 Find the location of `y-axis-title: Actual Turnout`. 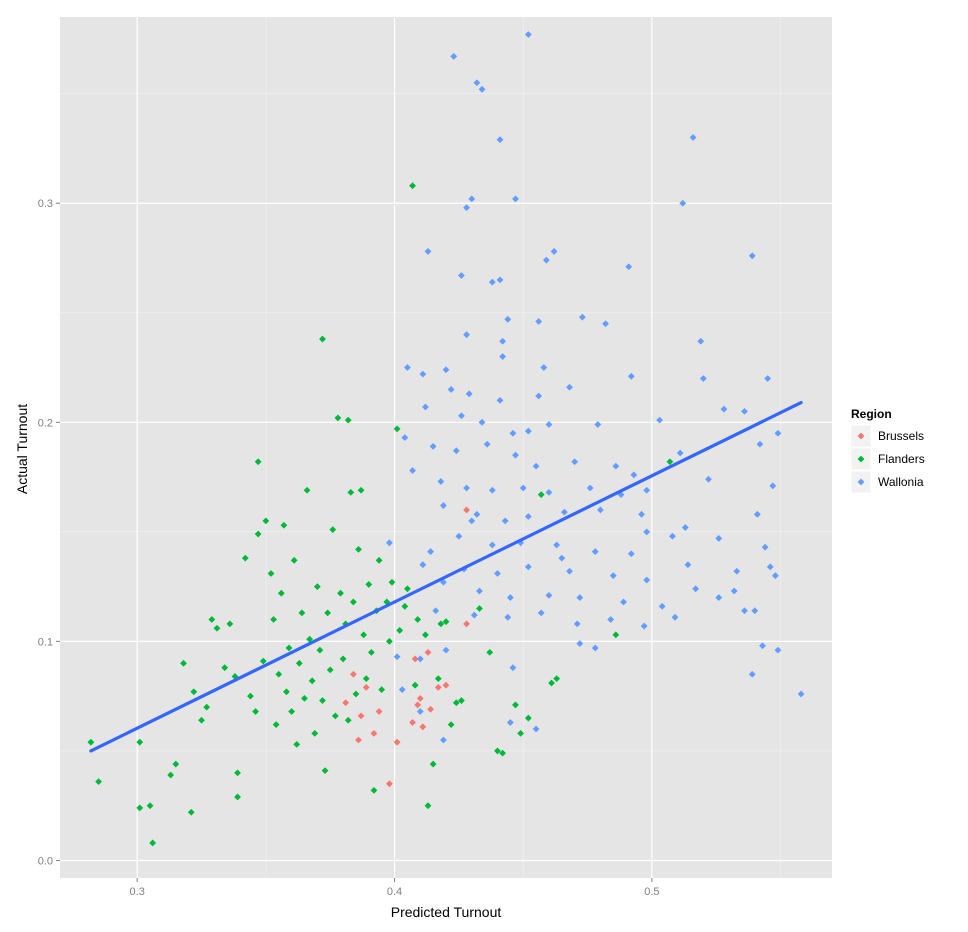

y-axis-title: Actual Turnout is located at coordinates (22, 449).